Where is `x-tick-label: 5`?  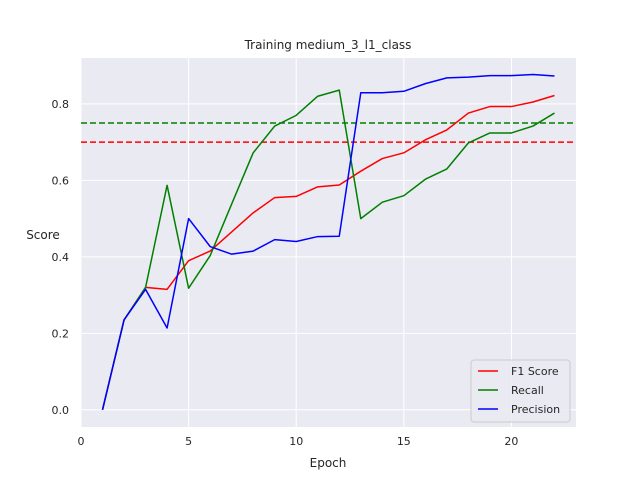 x-tick-label: 5 is located at coordinates (188, 441).